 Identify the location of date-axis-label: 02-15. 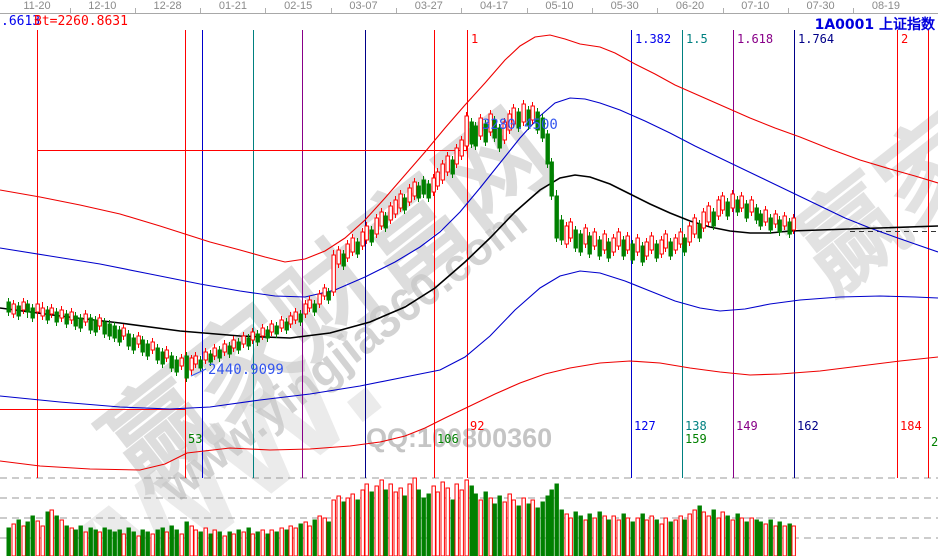
(298, 6).